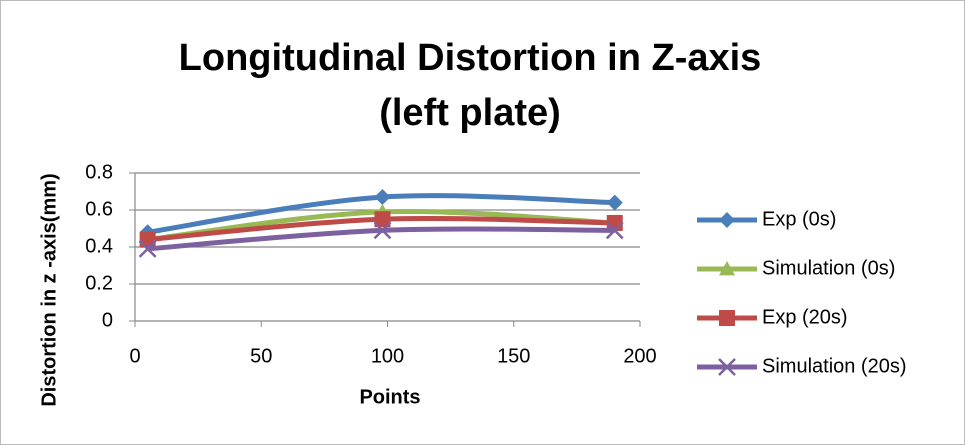 The width and height of the screenshot is (965, 445). I want to click on legend-label: Simulation (20s), so click(834, 366).